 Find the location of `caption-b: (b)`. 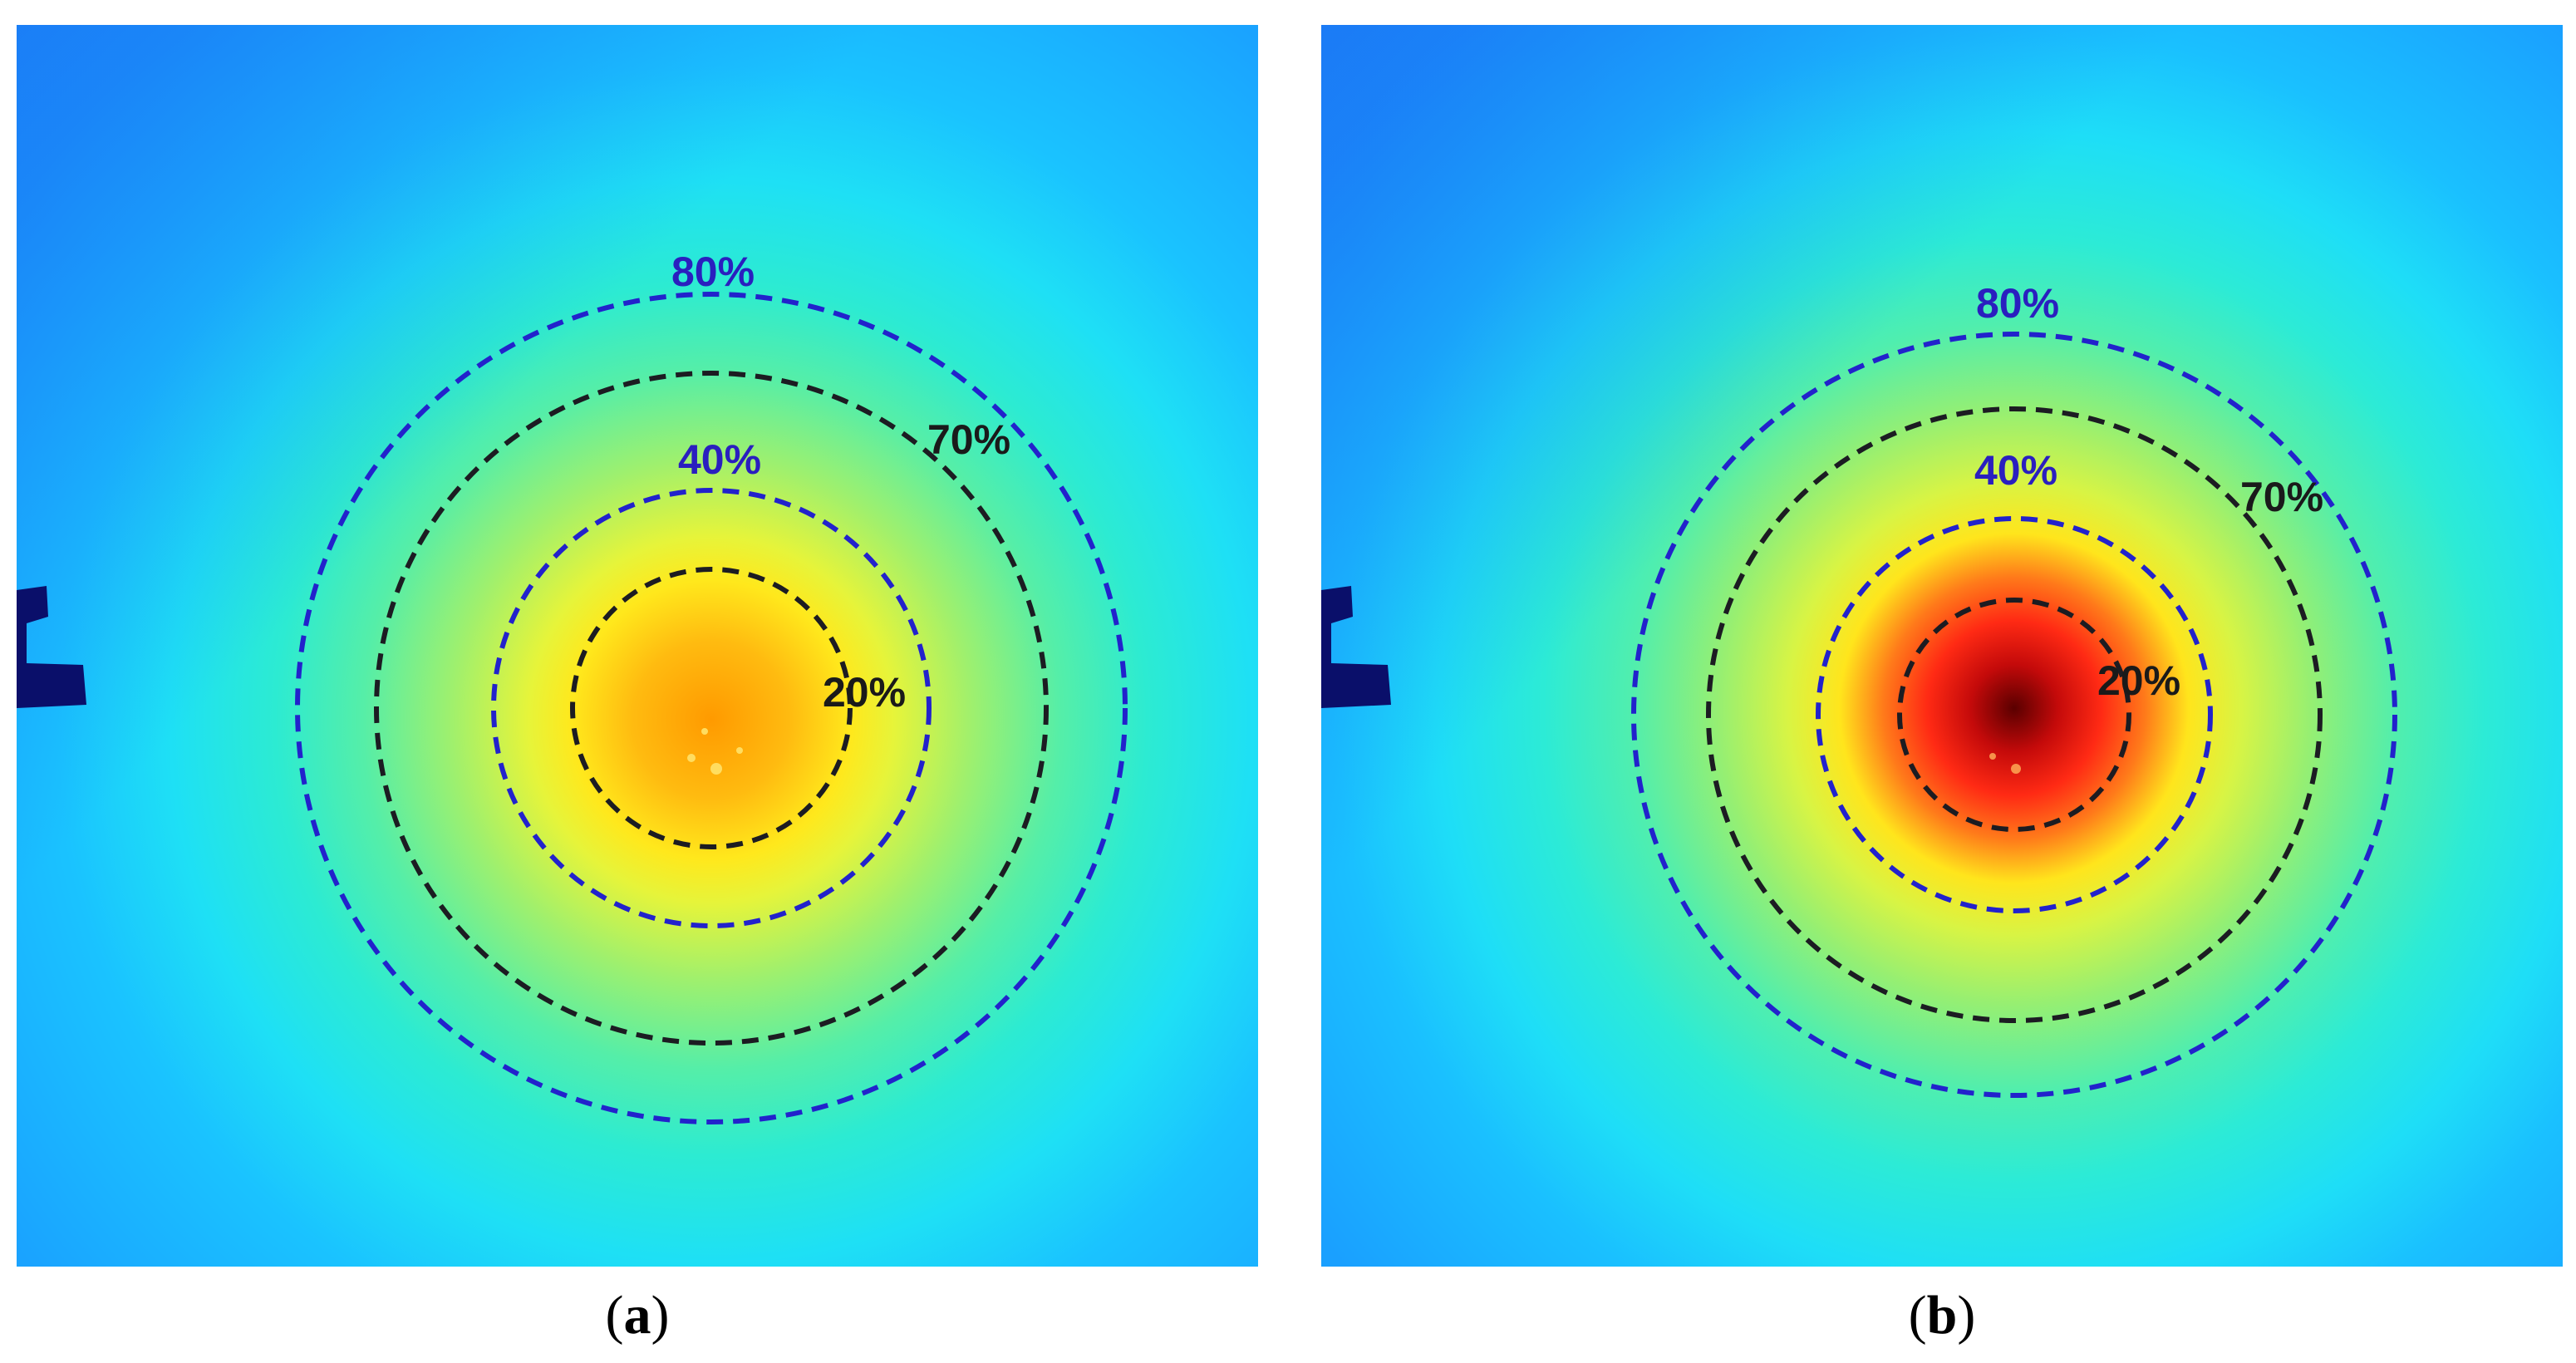

caption-b: (b) is located at coordinates (1942, 1315).